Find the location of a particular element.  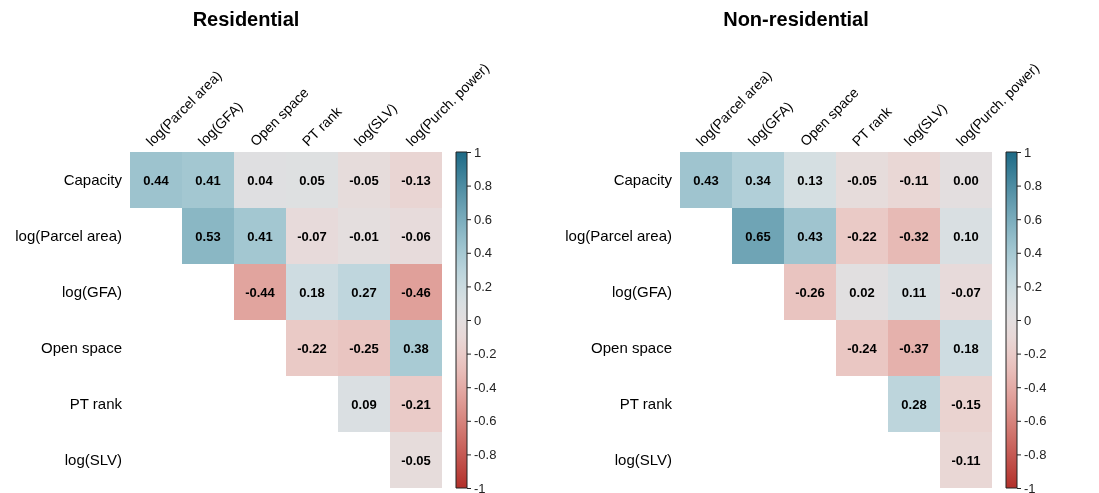

data-label: 0.09 is located at coordinates (364, 404).